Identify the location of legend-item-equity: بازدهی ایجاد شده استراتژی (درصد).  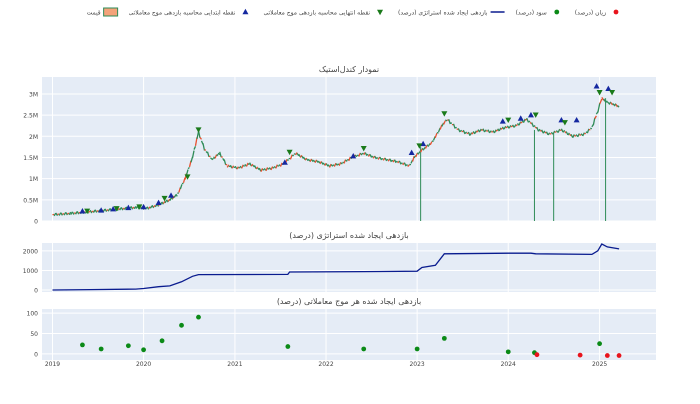
(451, 12).